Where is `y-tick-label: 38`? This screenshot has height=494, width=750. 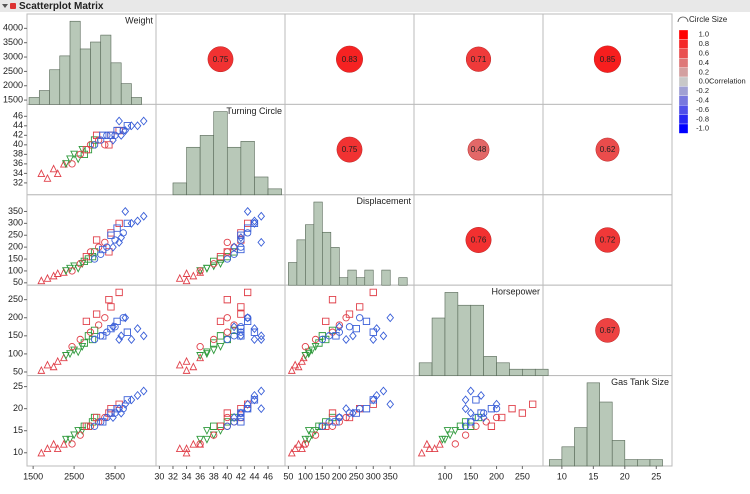 y-tick-label: 38 is located at coordinates (18, 154).